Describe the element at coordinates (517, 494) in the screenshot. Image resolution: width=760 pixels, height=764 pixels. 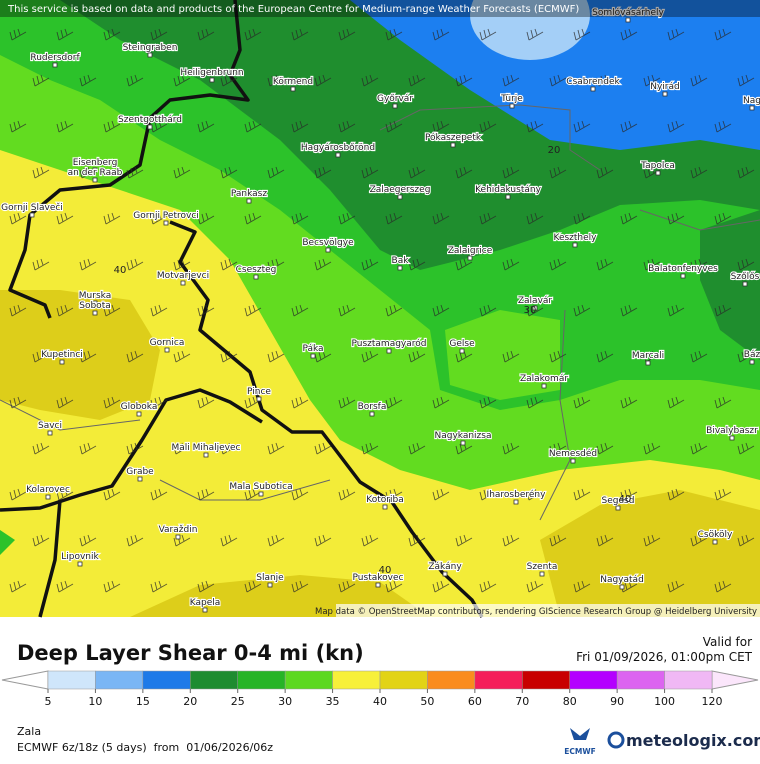
I see `place-label: Iharosberény` at that location.